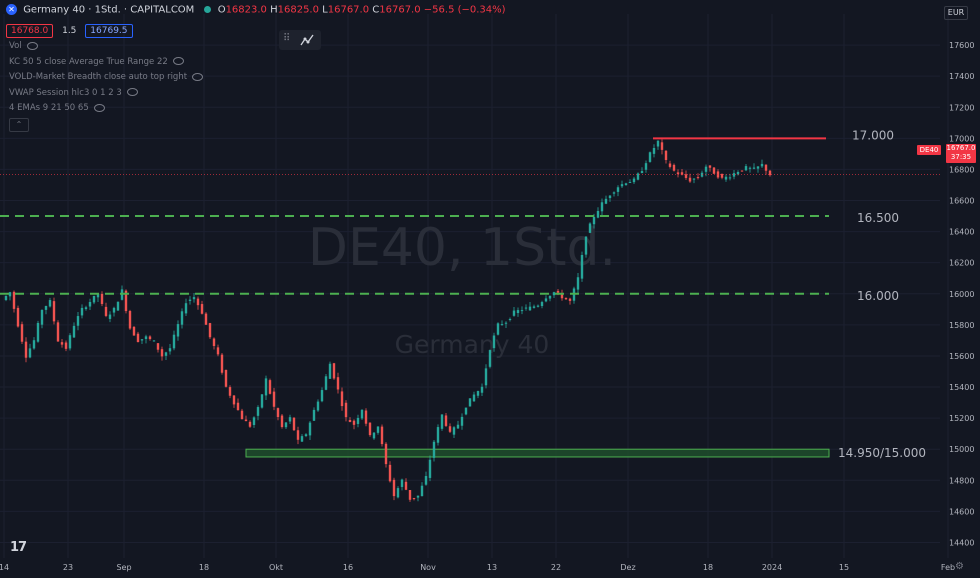 This screenshot has height=578, width=980. Describe the element at coordinates (11, 9) in the screenshot. I see `dax-logo-icon: ✕` at that location.